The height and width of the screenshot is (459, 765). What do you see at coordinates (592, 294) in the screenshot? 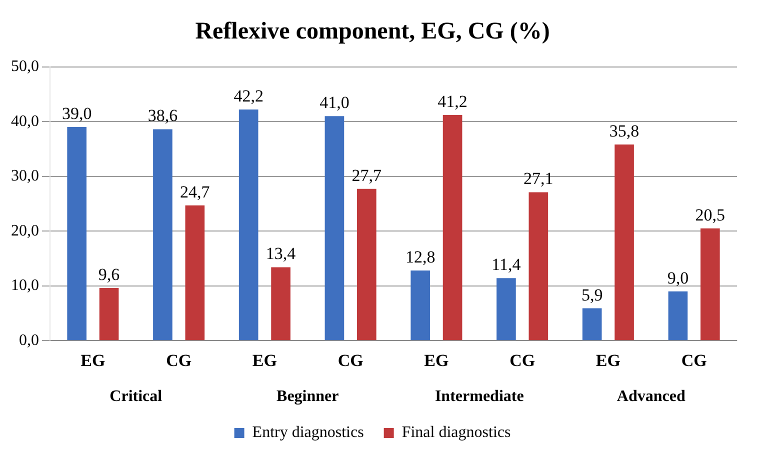
I see `data-label: 5,9` at bounding box center [592, 294].